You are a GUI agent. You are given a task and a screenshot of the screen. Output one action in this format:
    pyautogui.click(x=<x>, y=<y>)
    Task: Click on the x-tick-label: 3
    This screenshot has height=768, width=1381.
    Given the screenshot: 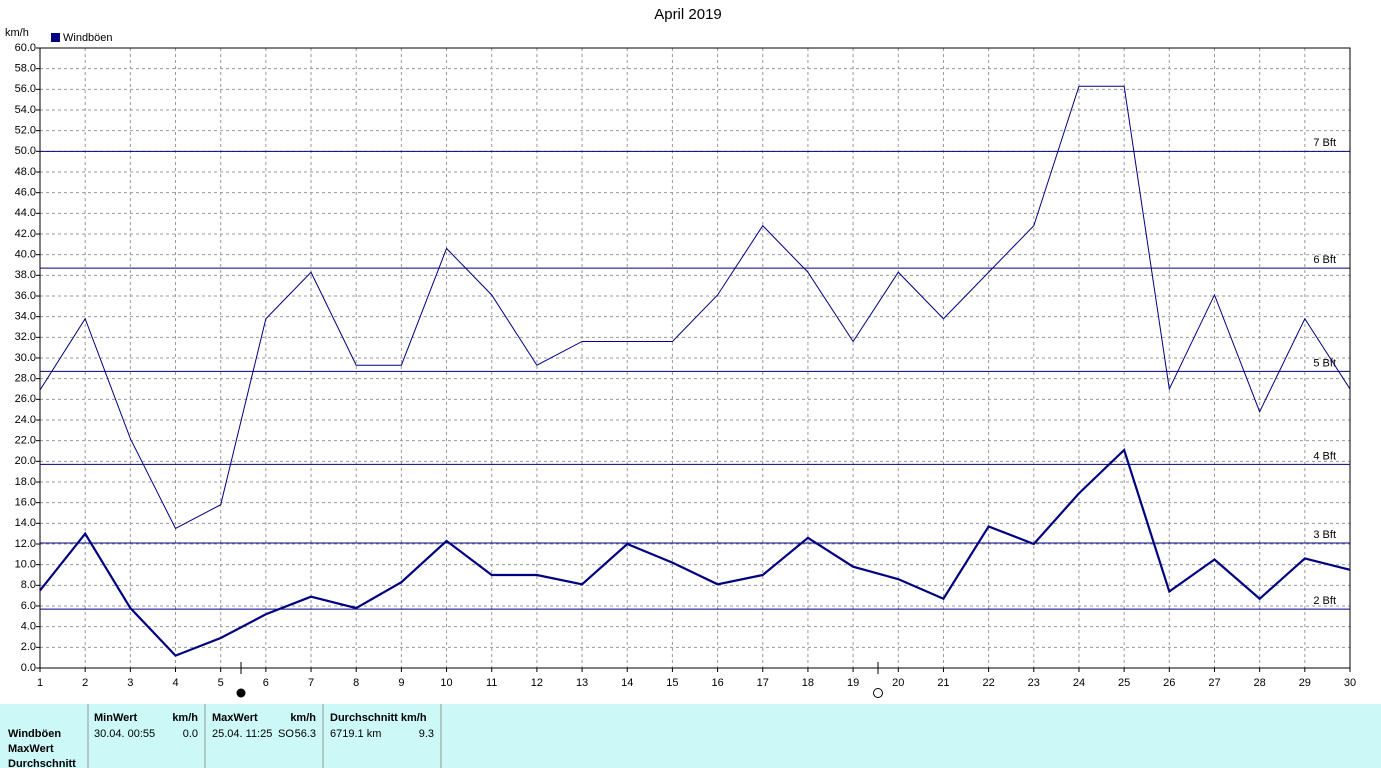 What is the action you would take?
    pyautogui.click(x=130, y=683)
    